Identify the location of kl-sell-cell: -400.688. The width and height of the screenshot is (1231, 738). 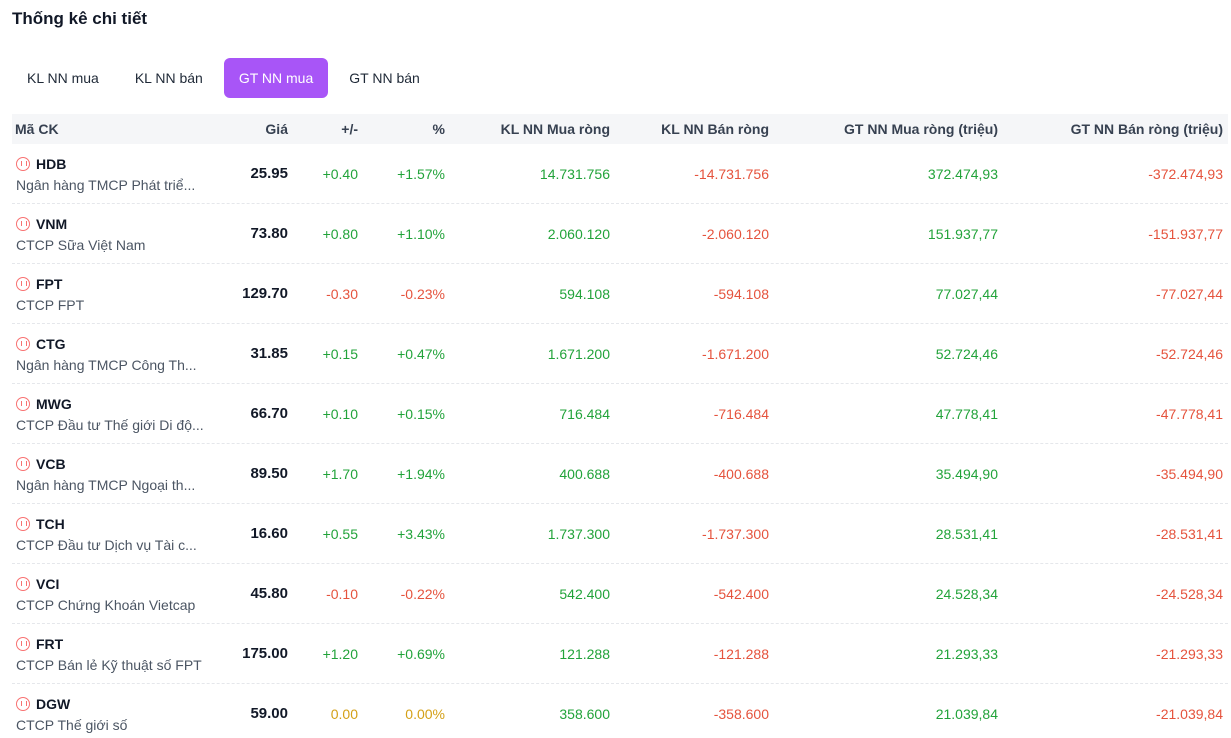
(741, 473).